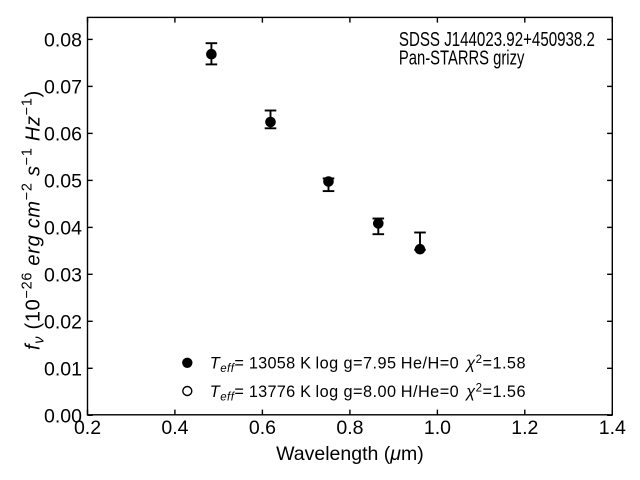 The width and height of the screenshot is (640, 480). What do you see at coordinates (524, 428) in the screenshot?
I see `svg-text: 1.2` at bounding box center [524, 428].